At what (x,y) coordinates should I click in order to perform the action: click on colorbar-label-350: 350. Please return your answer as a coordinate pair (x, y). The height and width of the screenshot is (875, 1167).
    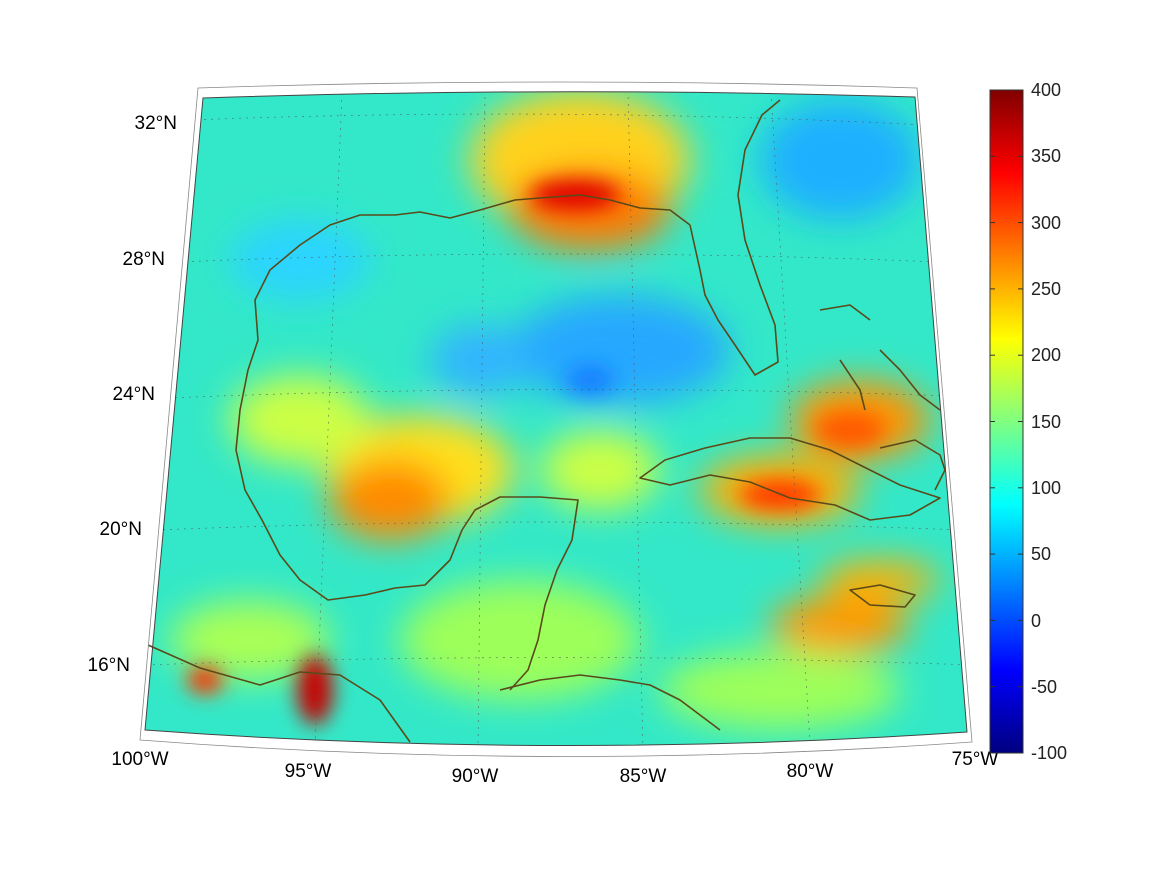
    Looking at the image, I should click on (1046, 156).